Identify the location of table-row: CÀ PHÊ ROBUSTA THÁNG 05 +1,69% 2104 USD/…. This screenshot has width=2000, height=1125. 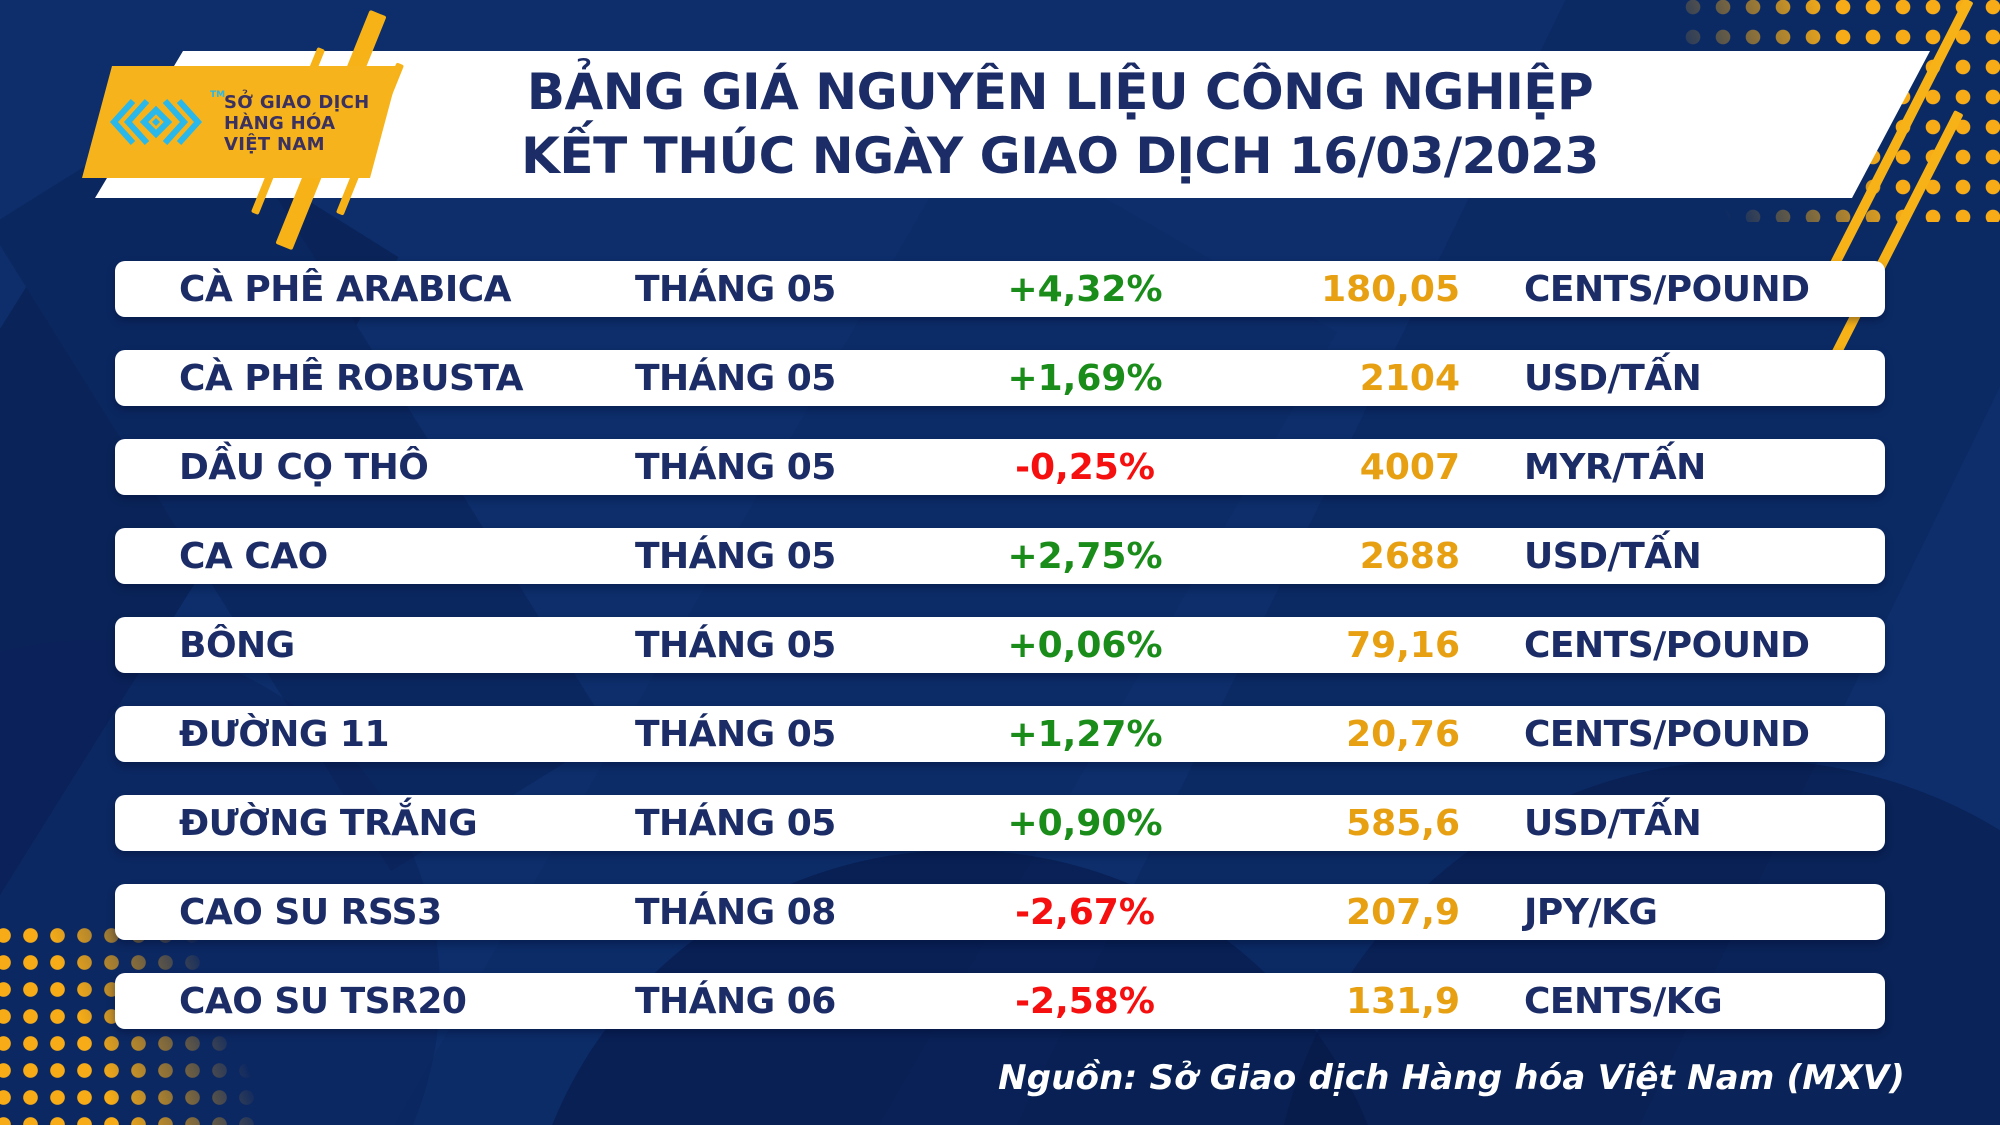
(1000, 378).